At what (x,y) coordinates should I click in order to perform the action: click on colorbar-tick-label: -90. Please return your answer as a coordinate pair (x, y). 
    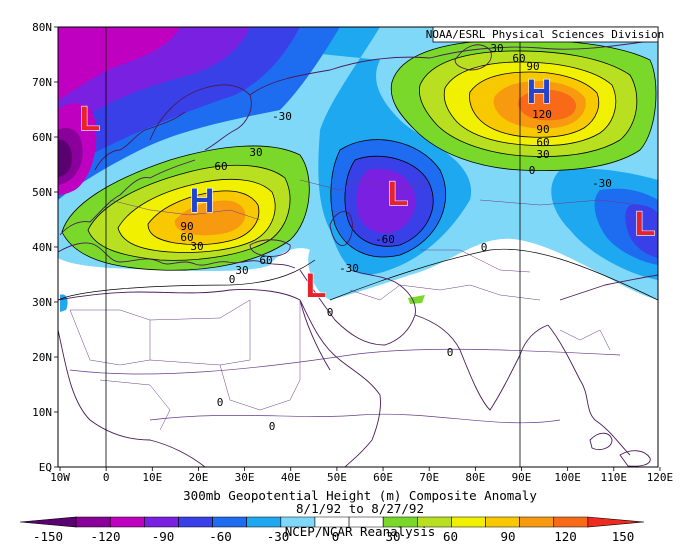
    Looking at the image, I should click on (163, 536).